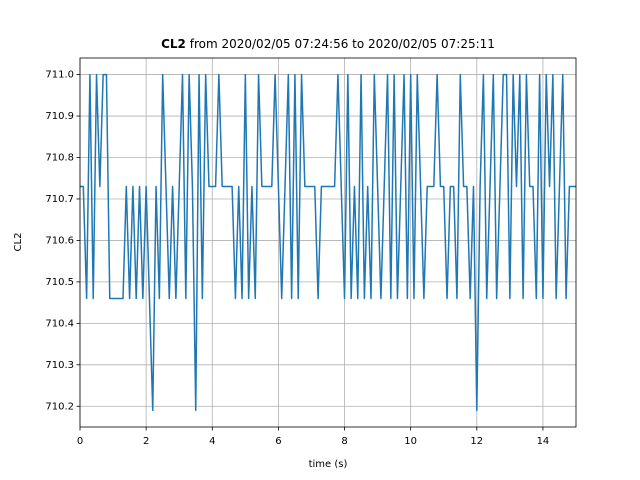 The width and height of the screenshot is (640, 480). I want to click on x-tick-label: 6, so click(278, 441).